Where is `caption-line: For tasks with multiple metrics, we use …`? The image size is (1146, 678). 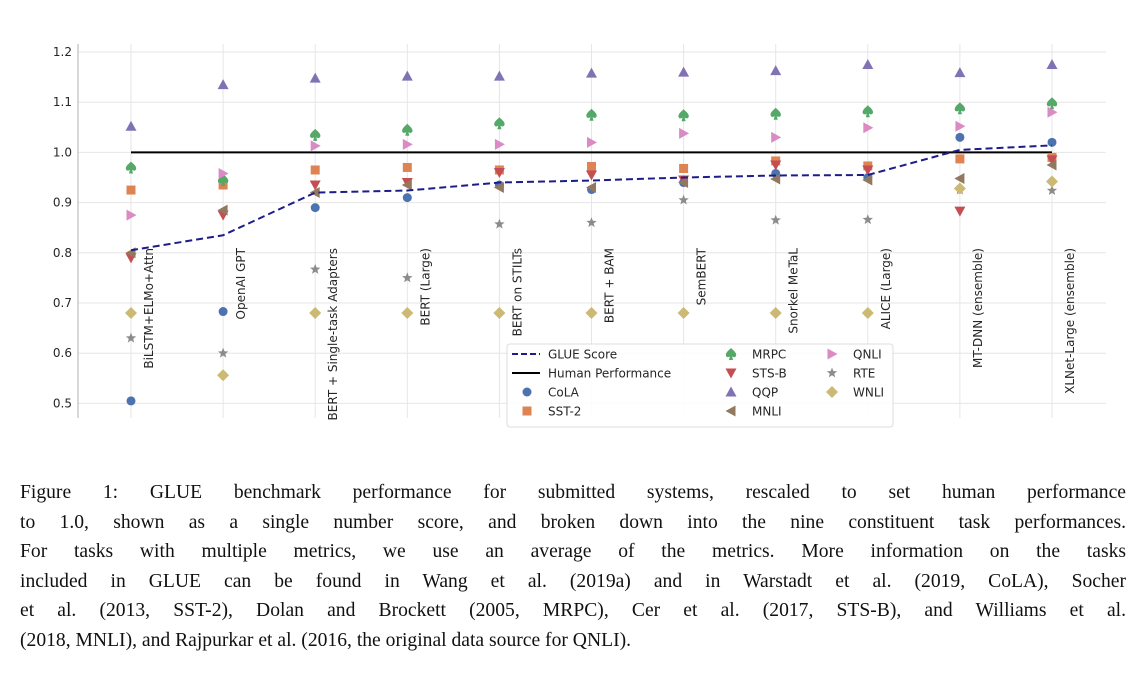
caption-line: For tasks with multiple metrics, we use … is located at coordinates (573, 551).